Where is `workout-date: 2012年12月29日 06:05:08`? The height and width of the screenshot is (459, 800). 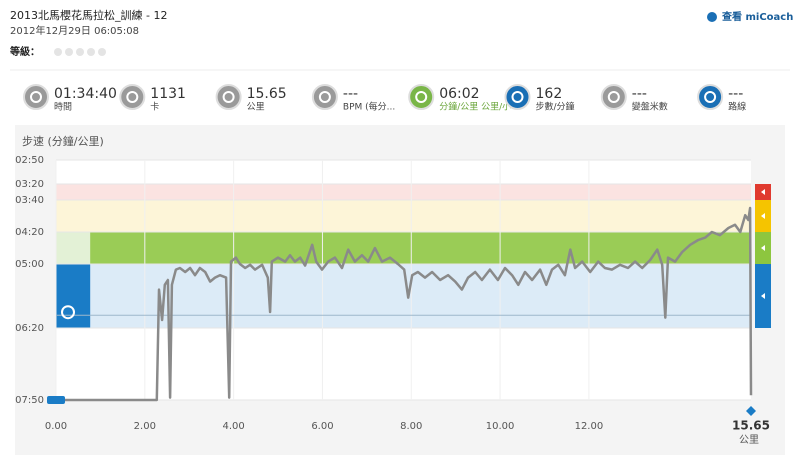 workout-date: 2012年12月29日 06:05:08 is located at coordinates (74, 30).